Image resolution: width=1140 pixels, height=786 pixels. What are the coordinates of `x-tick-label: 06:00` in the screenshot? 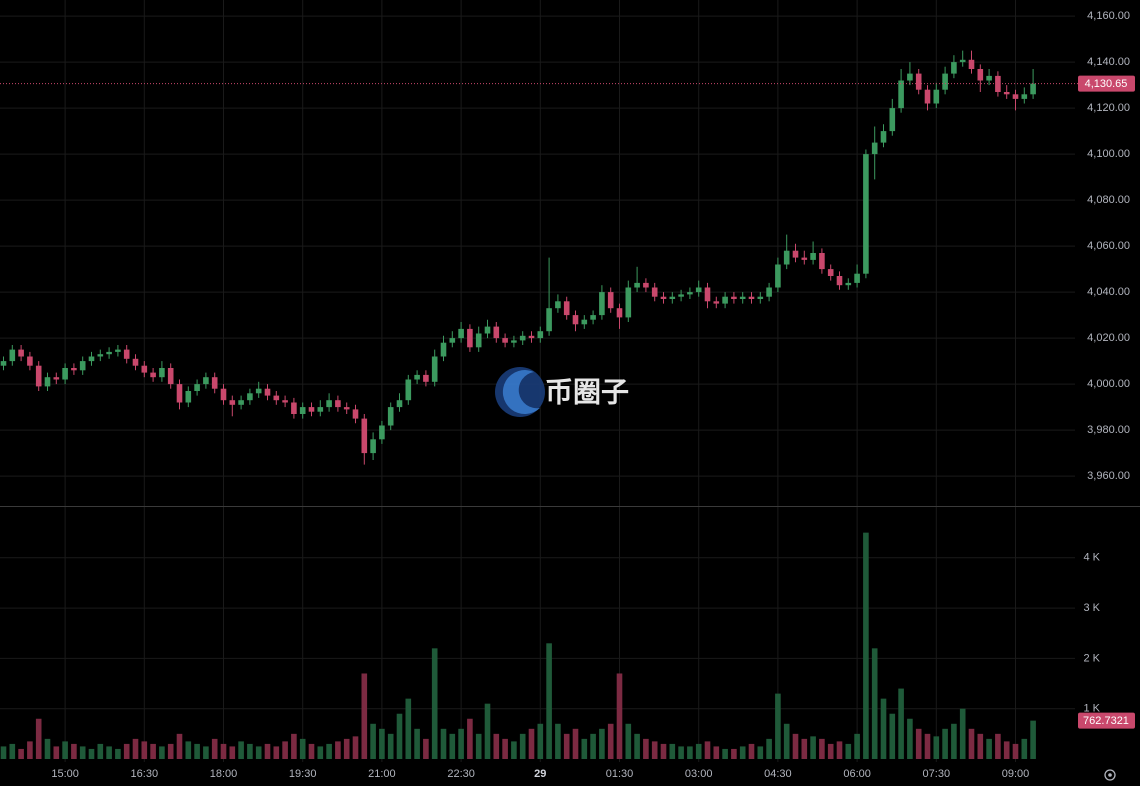 It's located at (857, 774).